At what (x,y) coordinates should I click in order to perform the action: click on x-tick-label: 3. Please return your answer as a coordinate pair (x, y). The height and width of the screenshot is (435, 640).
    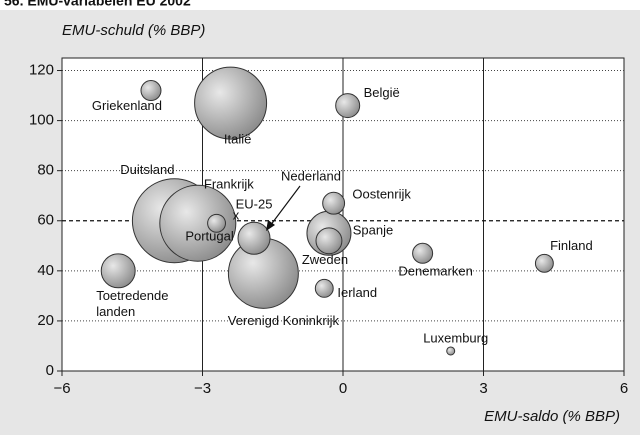
    Looking at the image, I should click on (483, 388).